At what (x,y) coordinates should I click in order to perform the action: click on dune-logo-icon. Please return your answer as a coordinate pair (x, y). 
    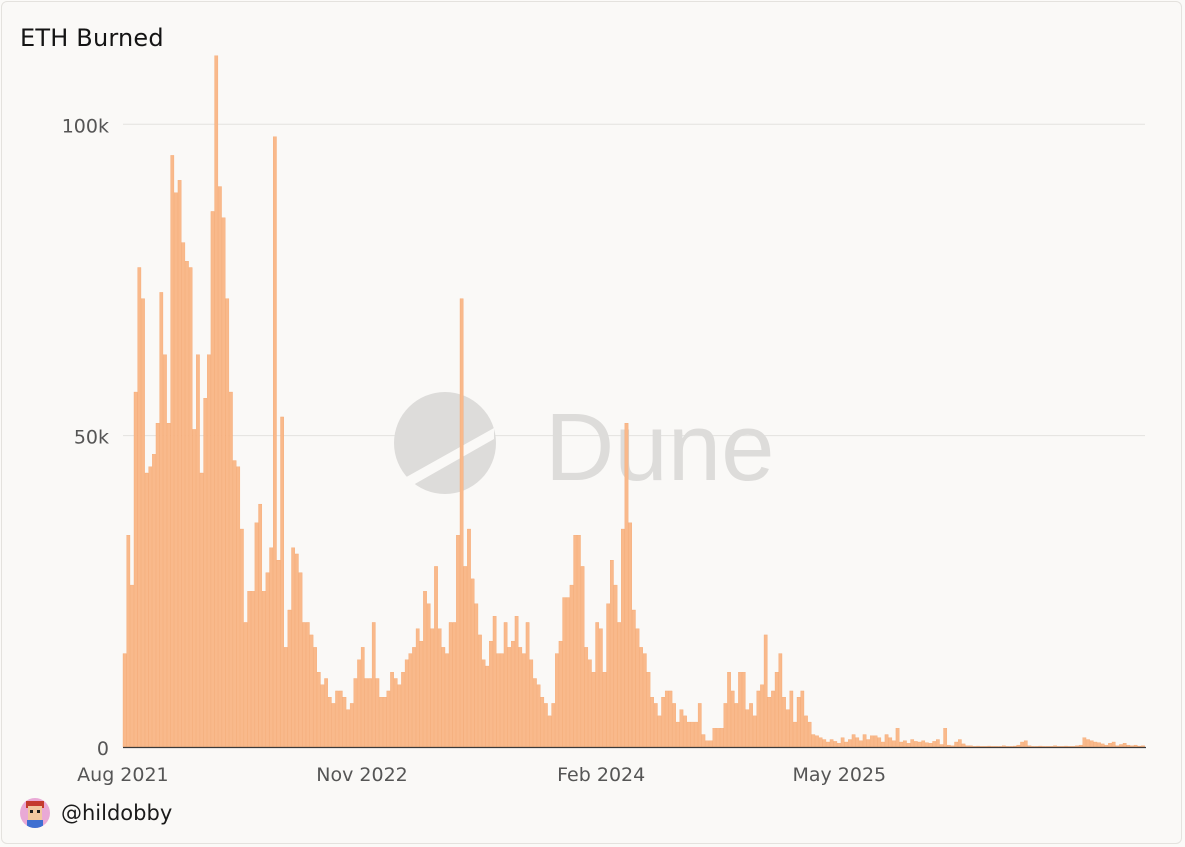
    Looking at the image, I should click on (445, 443).